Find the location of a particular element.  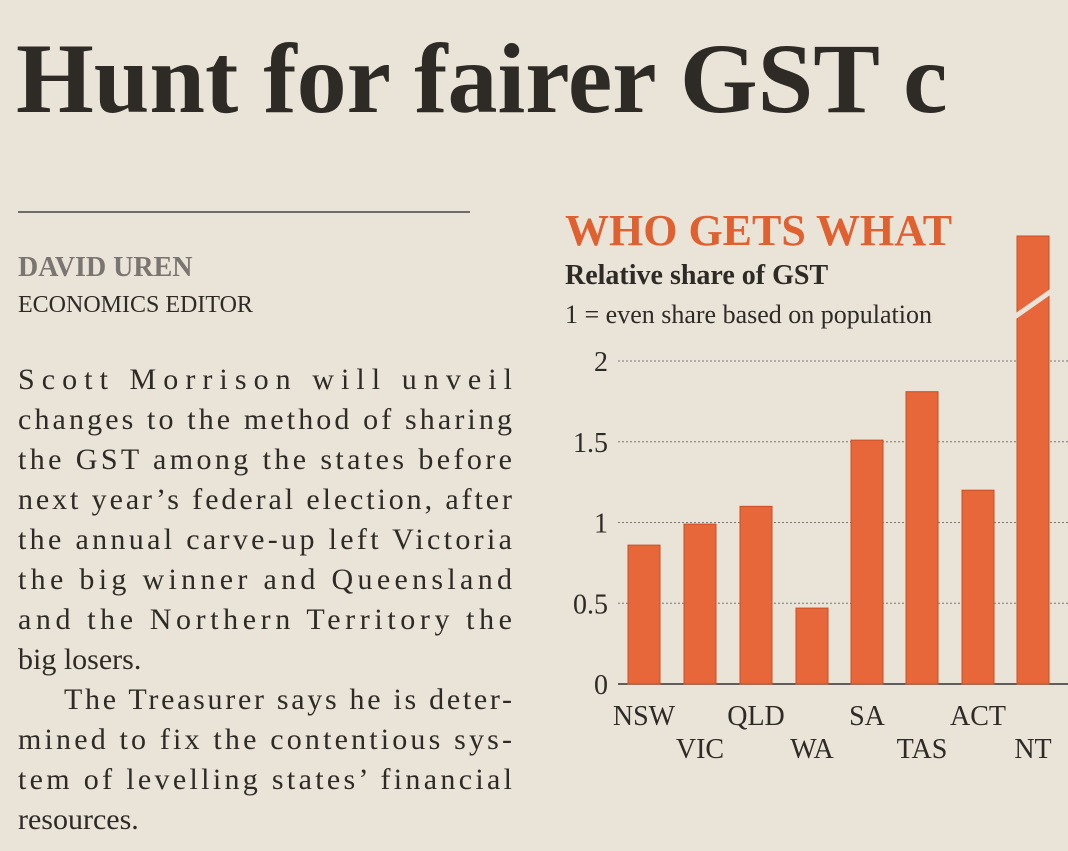

chart-subtitle: Relative share of GST is located at coordinates (696, 275).